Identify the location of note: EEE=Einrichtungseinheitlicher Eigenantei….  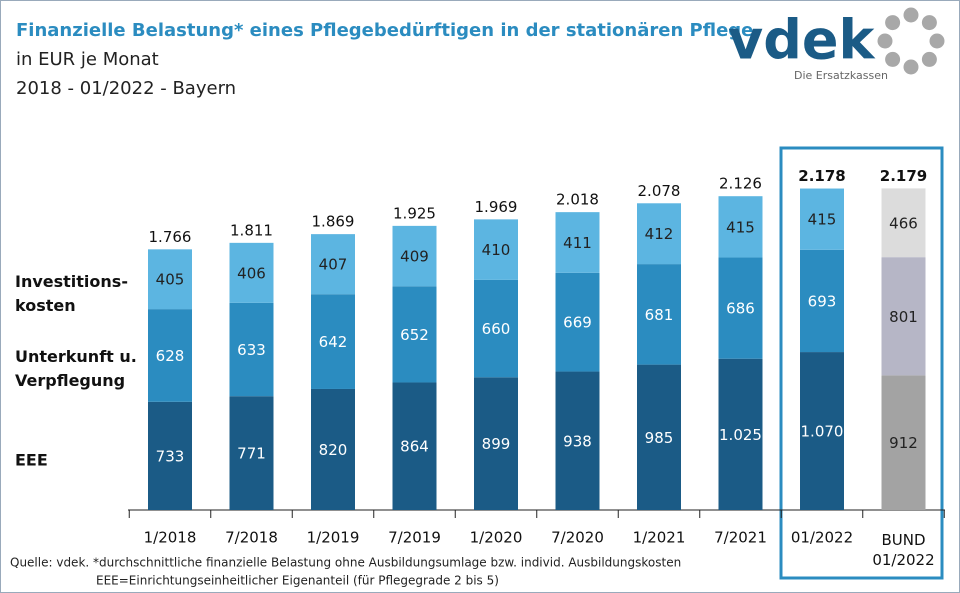
(297, 581).